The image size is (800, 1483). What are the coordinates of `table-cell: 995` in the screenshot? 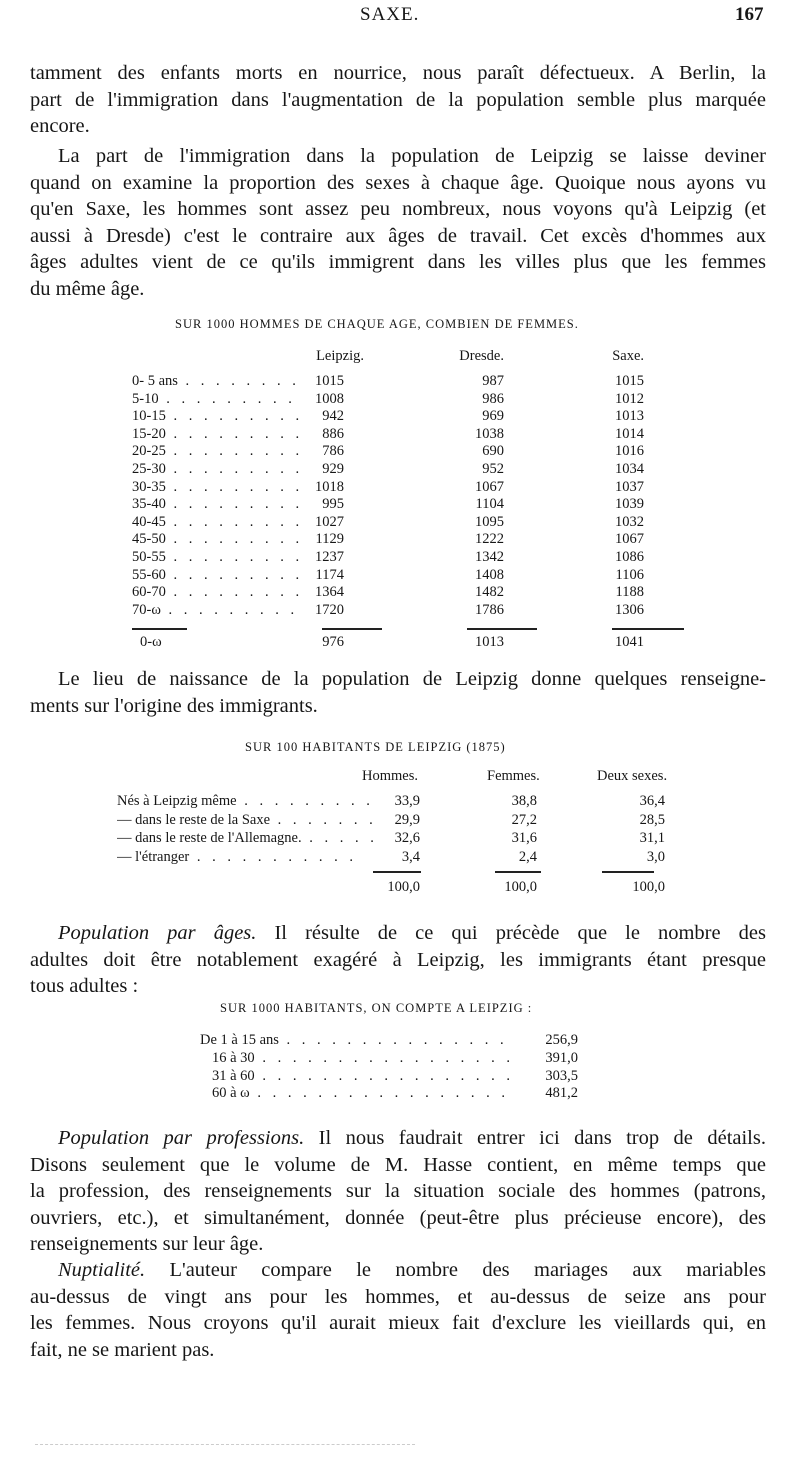 It's located at (333, 504).